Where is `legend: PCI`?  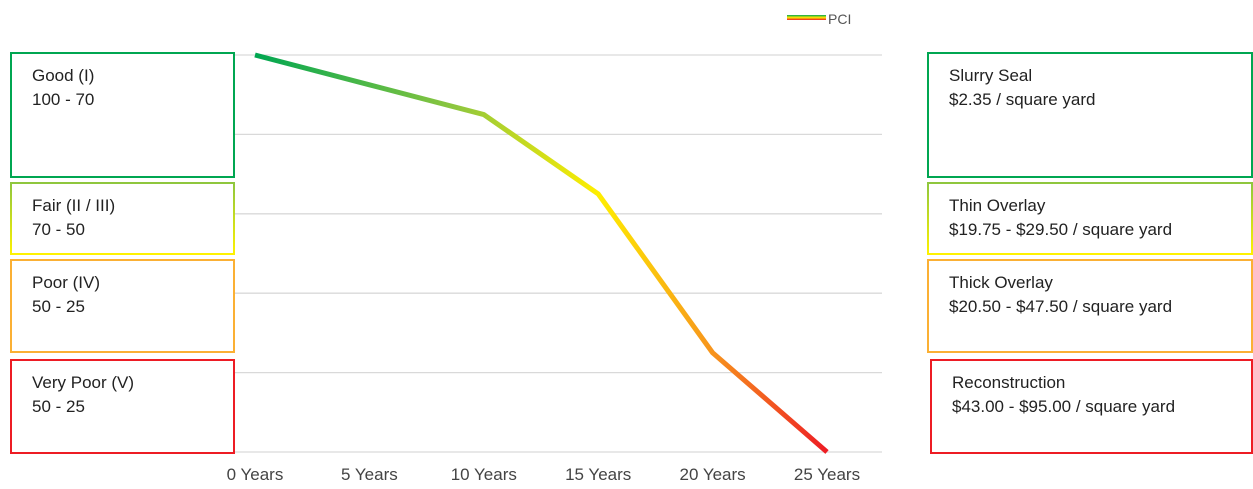
legend: PCI is located at coordinates (819, 19).